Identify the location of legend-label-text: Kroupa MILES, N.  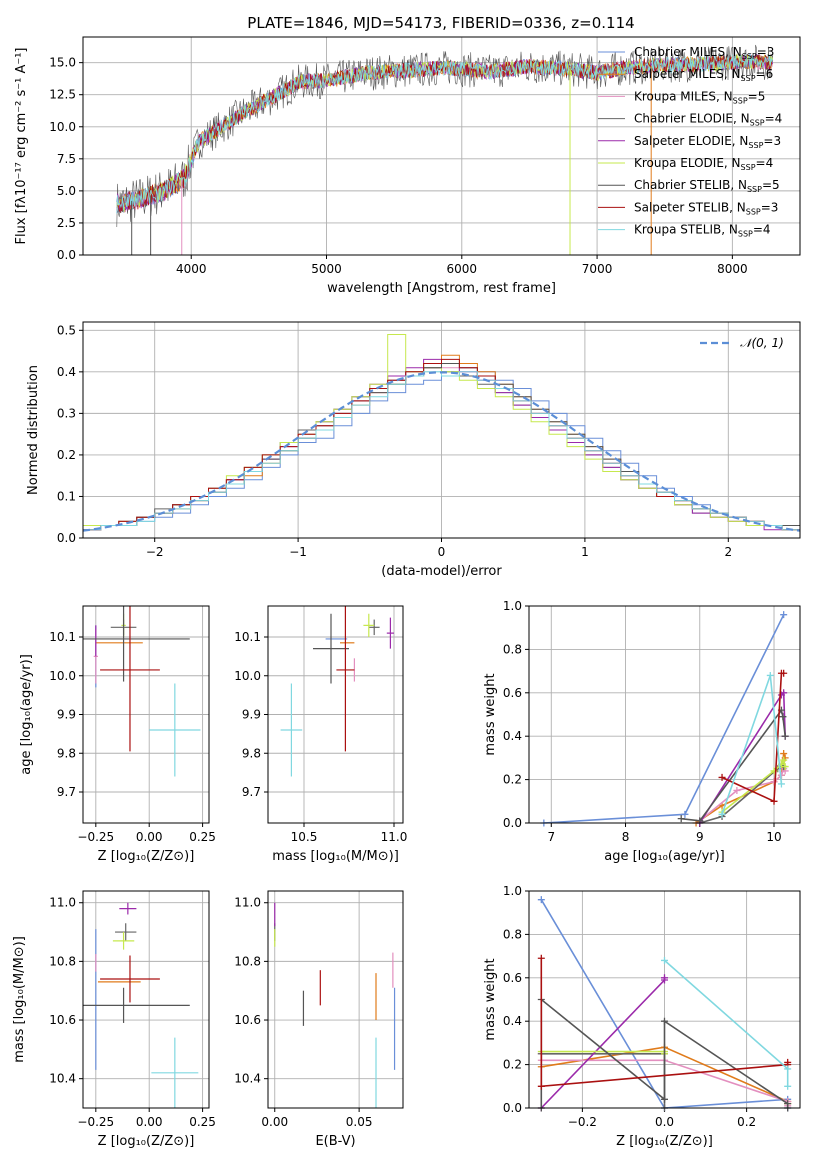
(683, 96).